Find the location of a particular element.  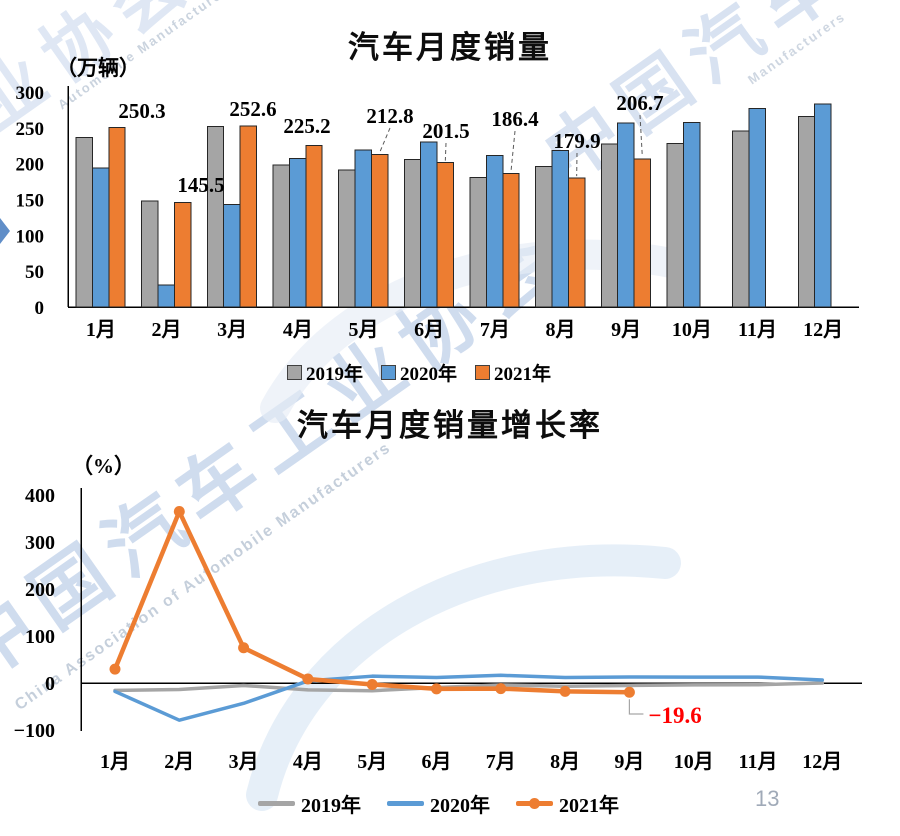

bar-x-category-label: 7月 is located at coordinates (495, 330).